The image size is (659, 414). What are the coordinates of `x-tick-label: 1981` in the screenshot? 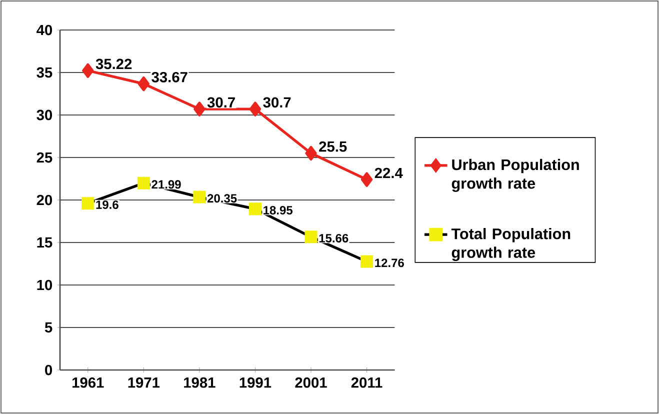 It's located at (200, 382).